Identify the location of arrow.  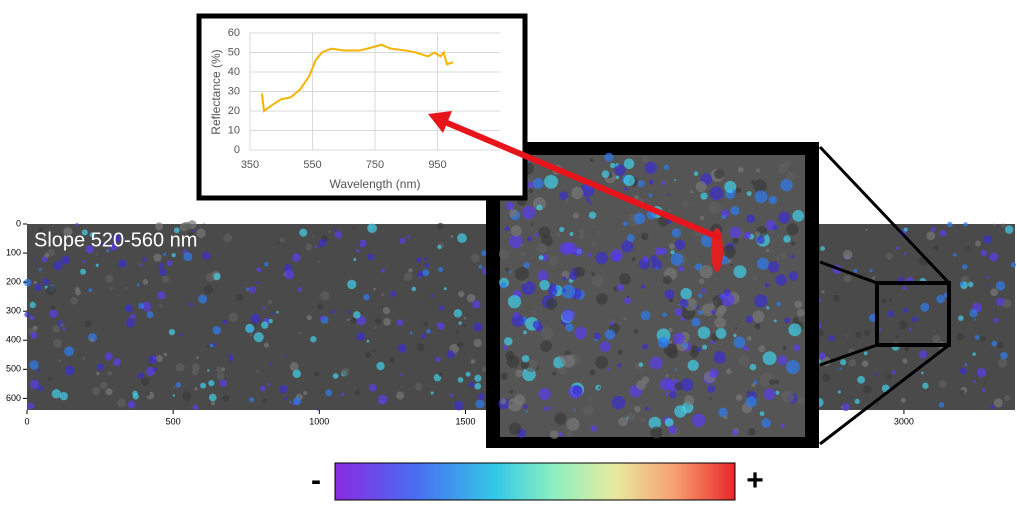
(582, 180).